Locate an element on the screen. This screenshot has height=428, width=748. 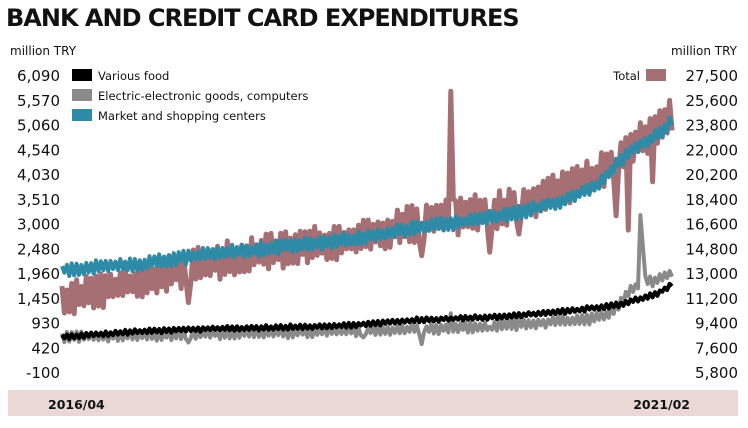
left-tick-label: 3,000 is located at coordinates (38, 225).